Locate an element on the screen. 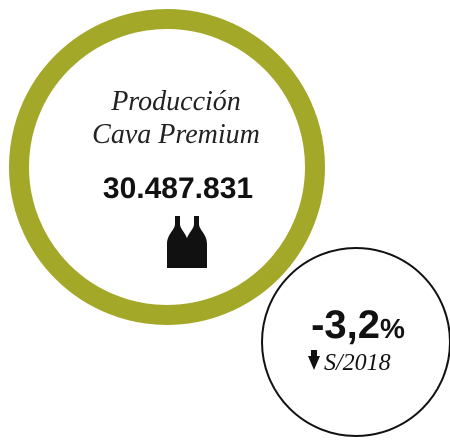 Image resolution: width=450 pixels, height=441 pixels. change-value: -3,2 is located at coordinates (345, 325).